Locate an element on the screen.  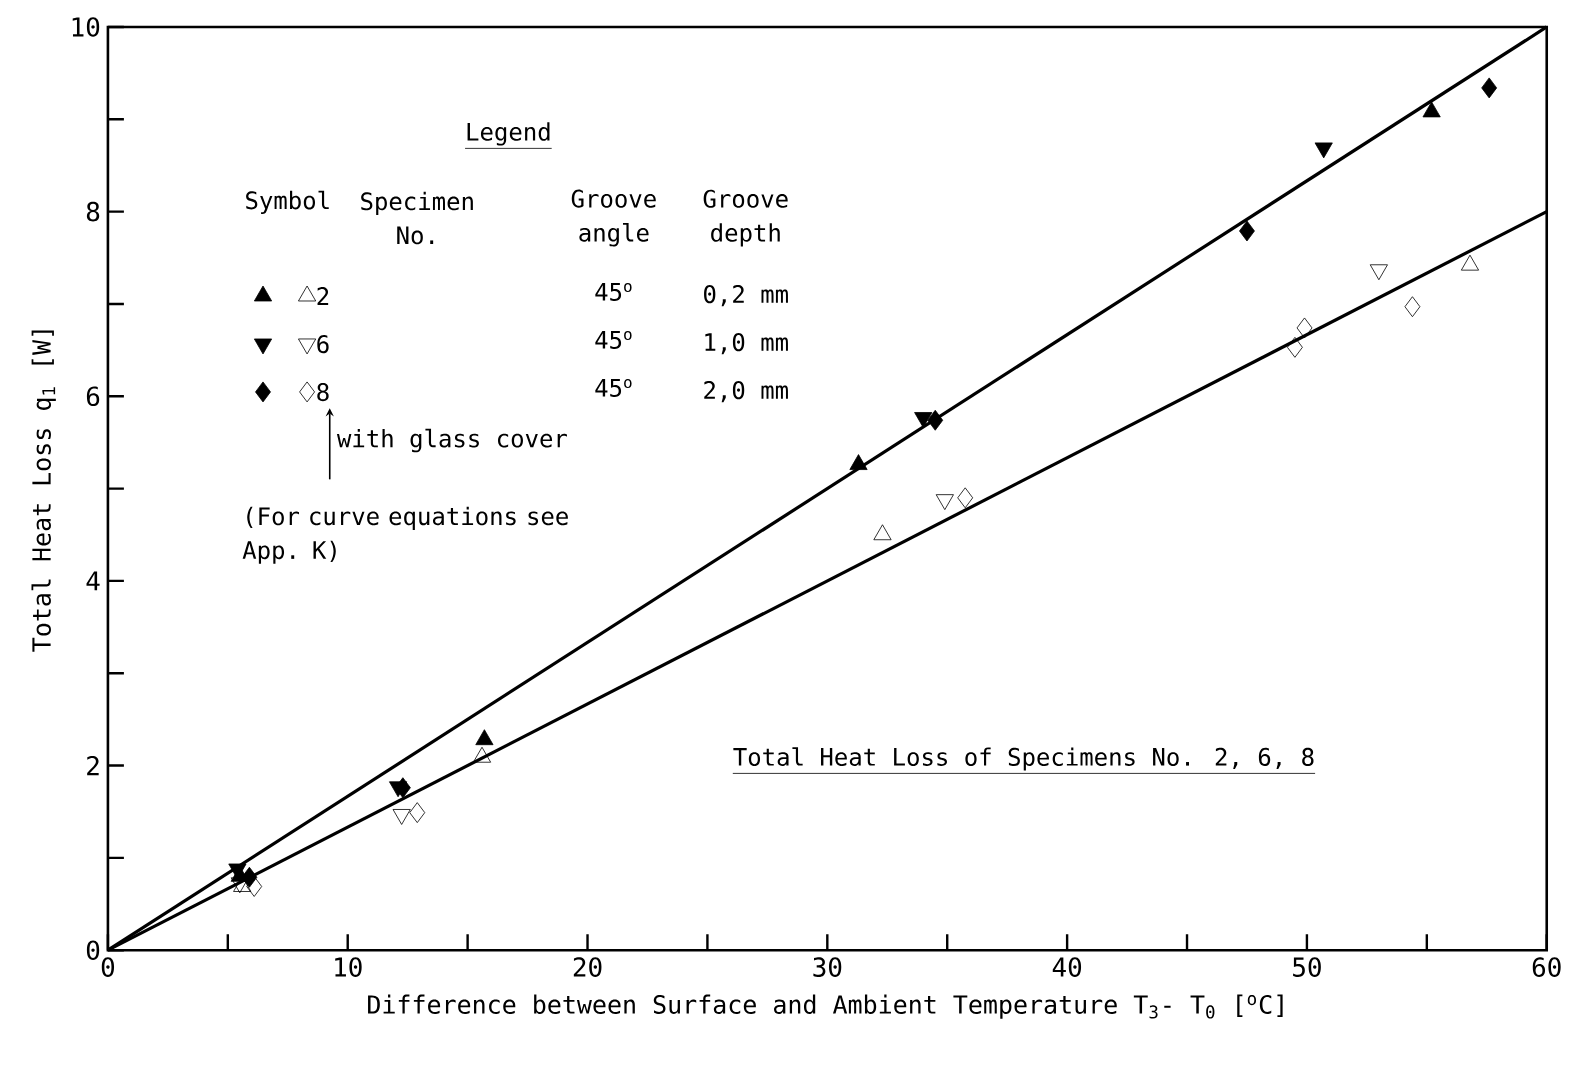
x-tick-label: 30 is located at coordinates (827, 967).